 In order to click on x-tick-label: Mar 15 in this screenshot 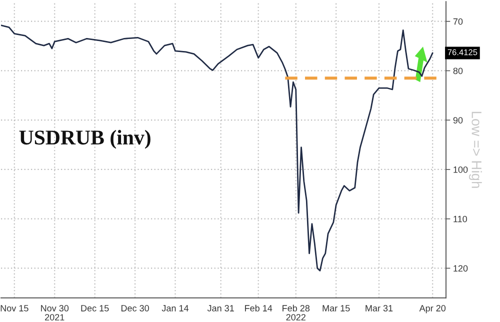, I will do `click(336, 308)`.